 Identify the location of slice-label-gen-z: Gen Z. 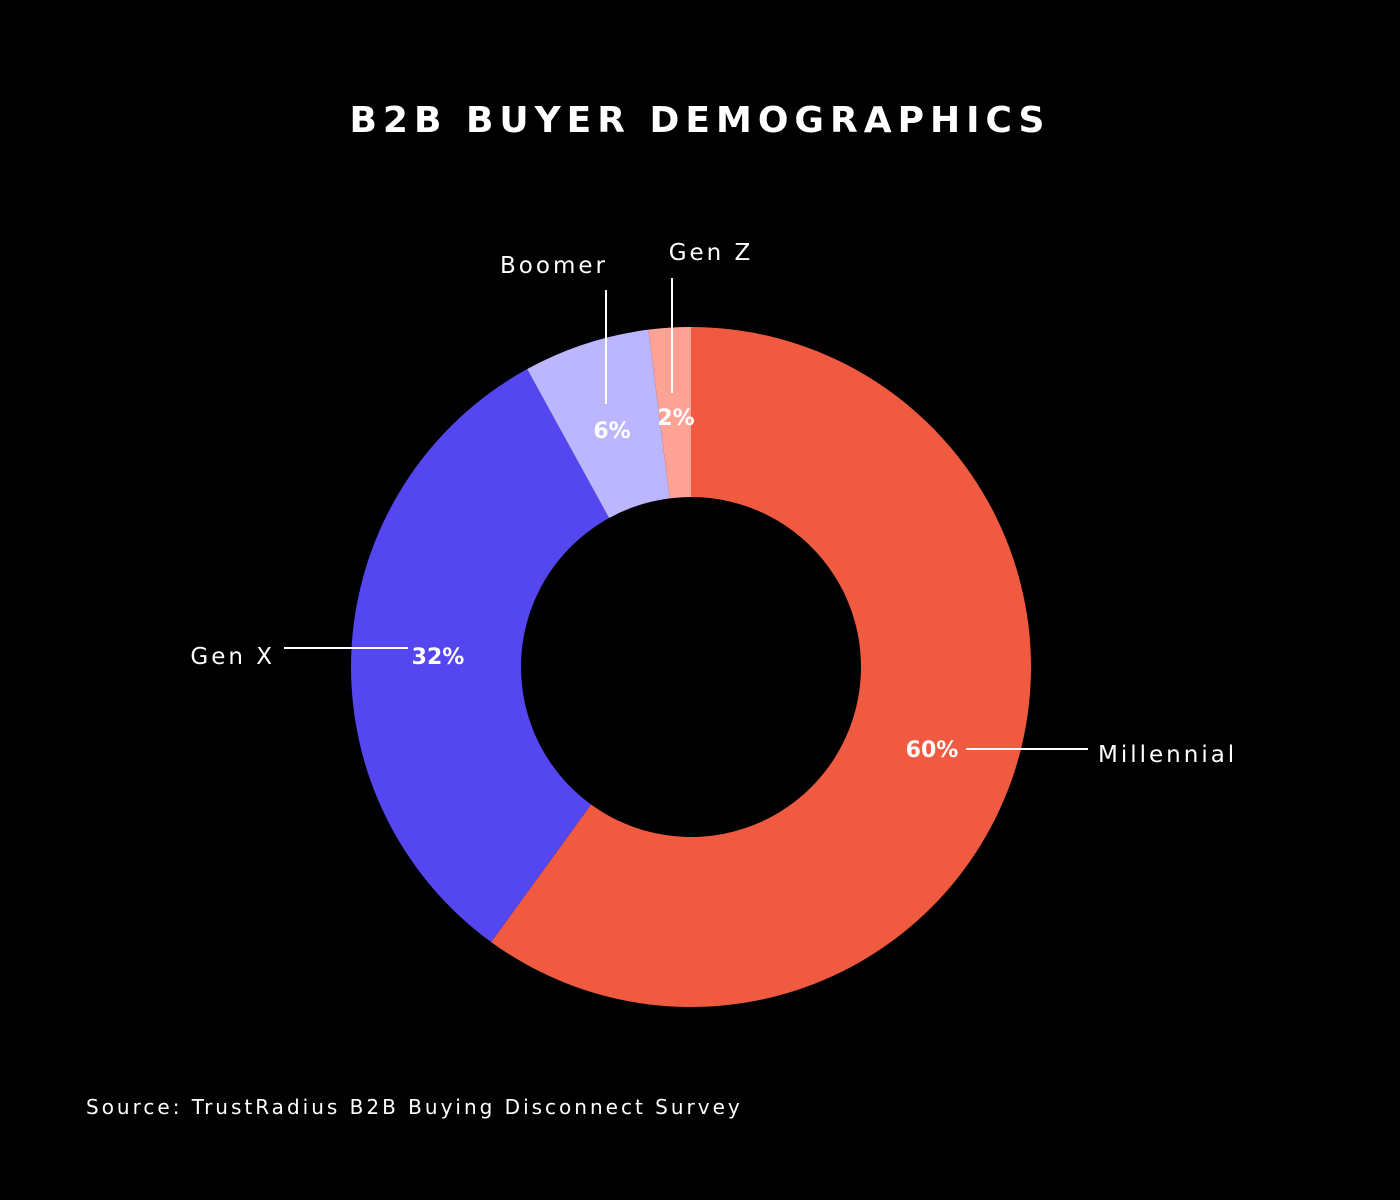
(711, 253).